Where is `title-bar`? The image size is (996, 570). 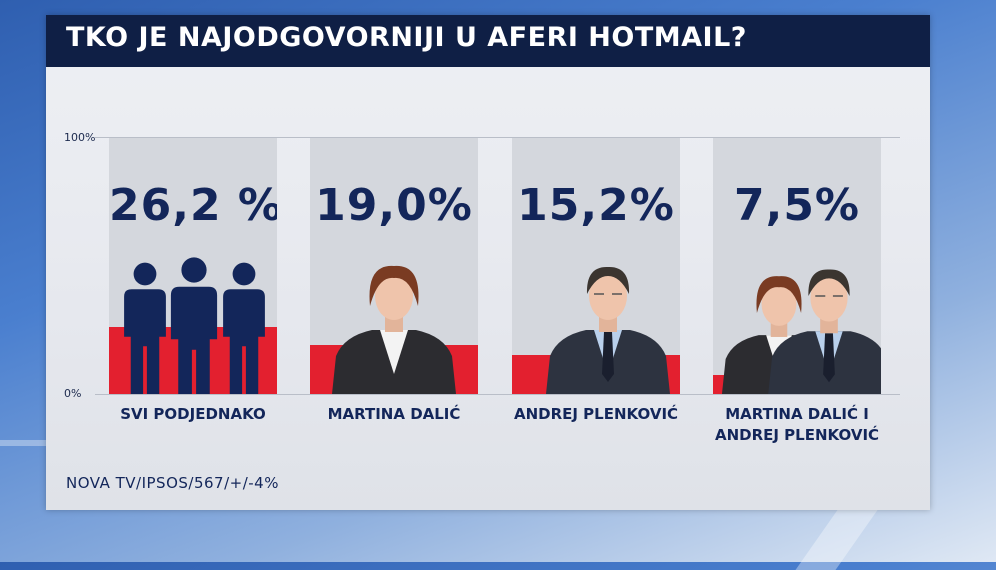
title-bar is located at coordinates (488, 41).